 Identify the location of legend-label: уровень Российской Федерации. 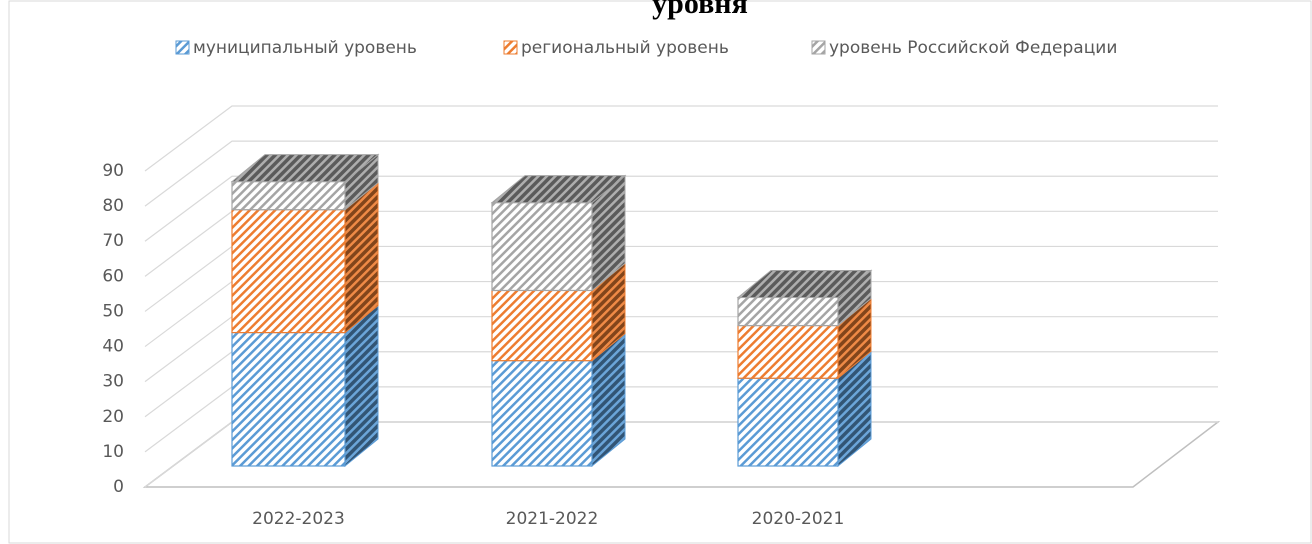
(973, 48).